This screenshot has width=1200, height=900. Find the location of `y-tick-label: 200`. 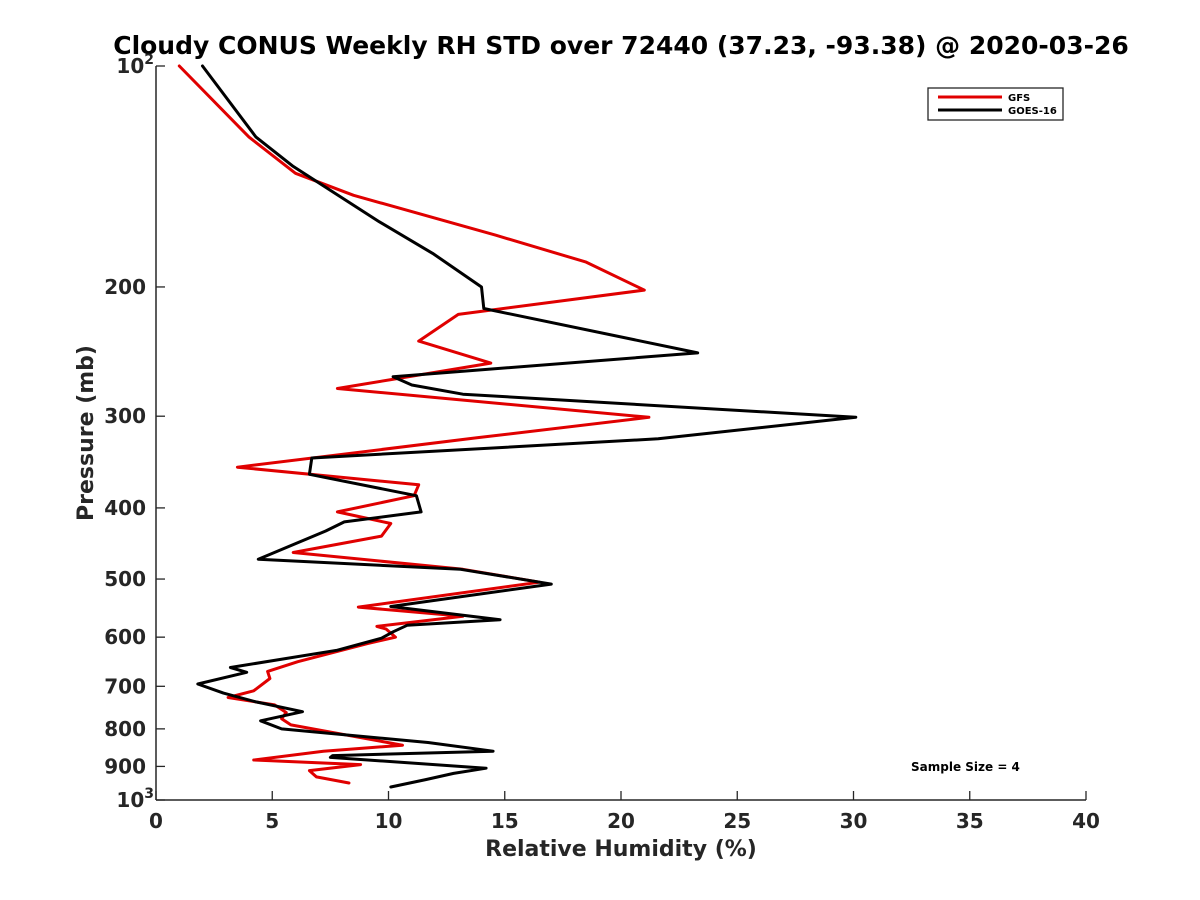

y-tick-label: 200 is located at coordinates (125, 287).